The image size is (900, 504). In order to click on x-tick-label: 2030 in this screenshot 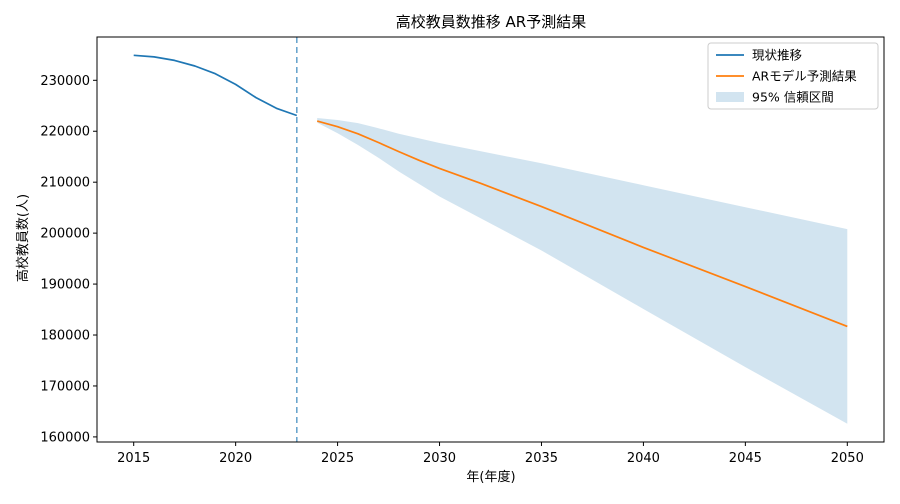, I will do `click(439, 458)`.